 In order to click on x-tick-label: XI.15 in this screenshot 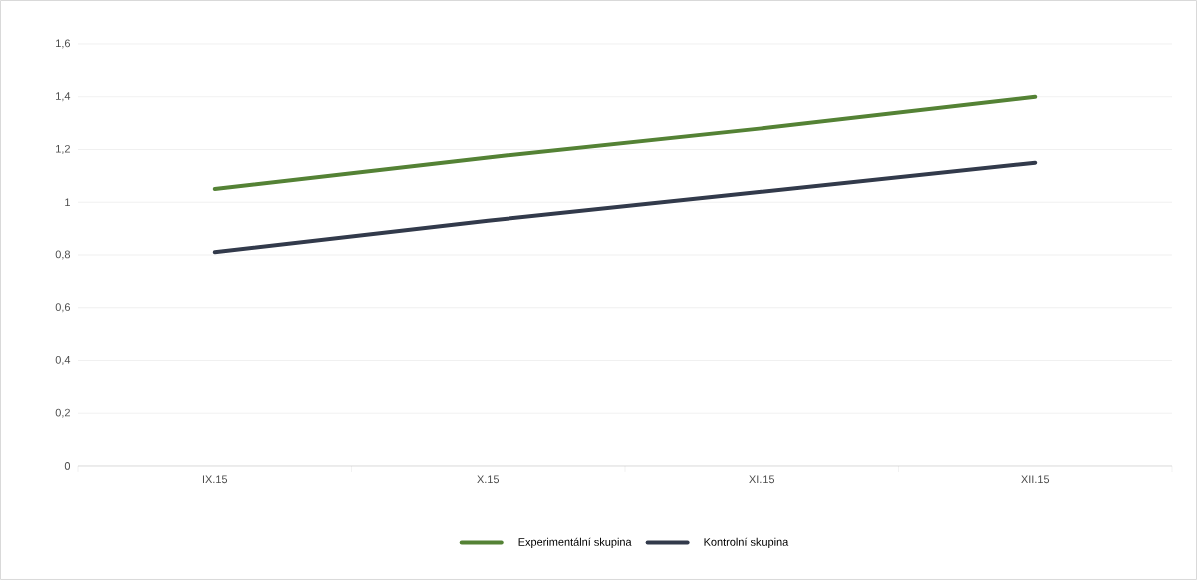, I will do `click(762, 479)`.